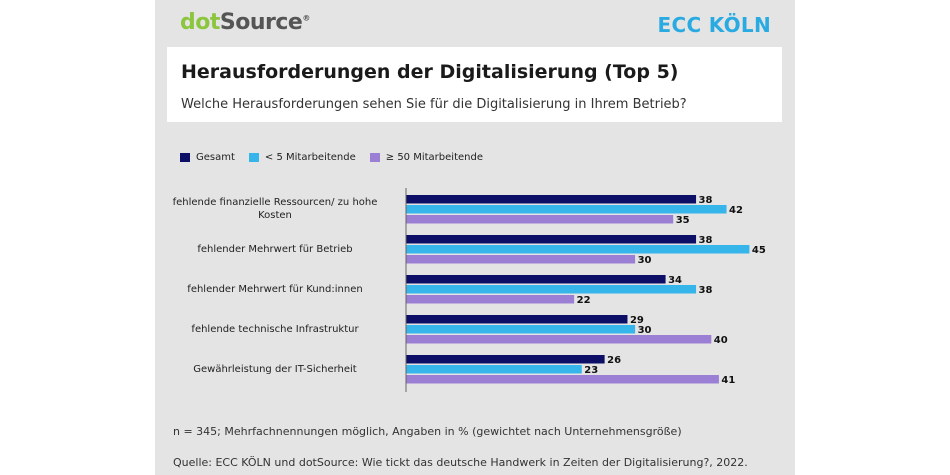  What do you see at coordinates (275, 369) in the screenshot?
I see `category-label: Gewährleistung der IT-Sicherheit` at bounding box center [275, 369].